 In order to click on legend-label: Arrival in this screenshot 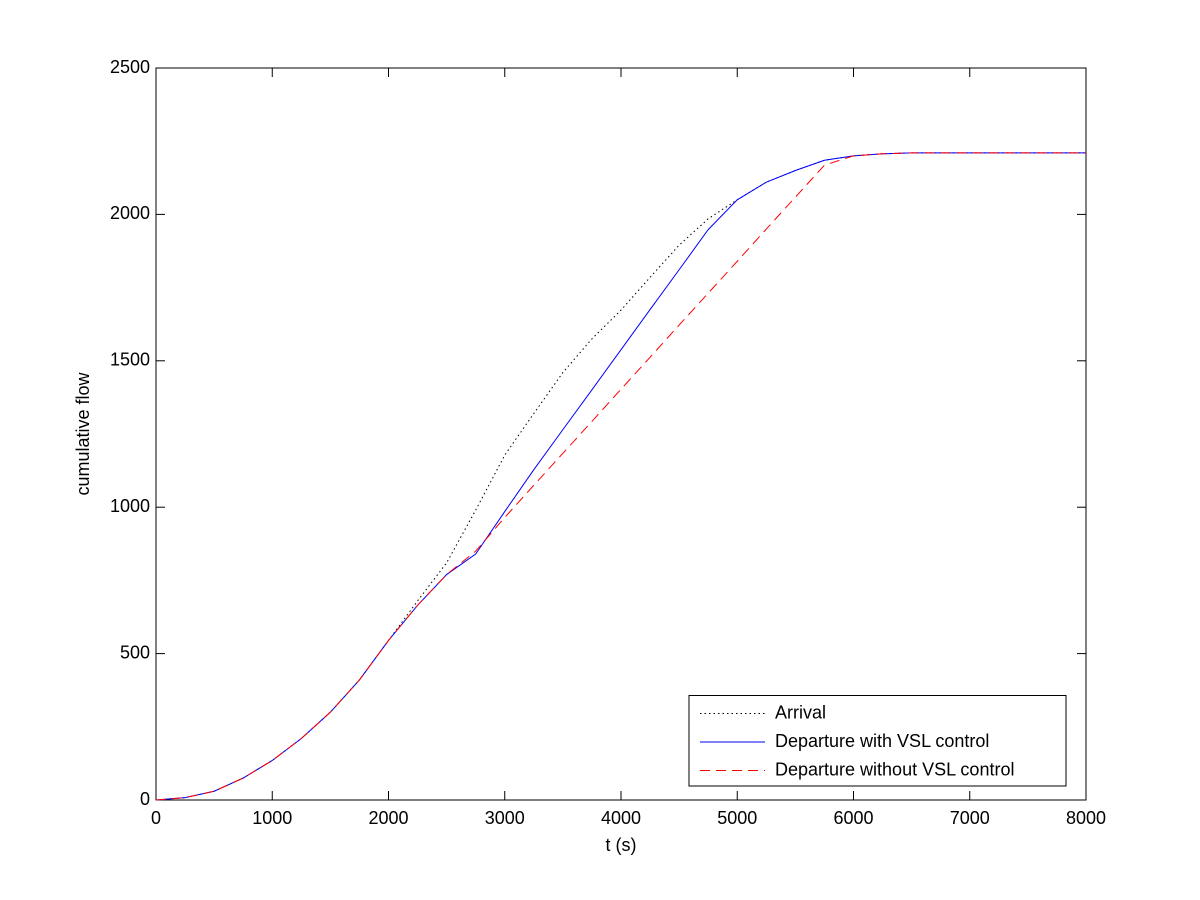, I will do `click(800, 712)`.